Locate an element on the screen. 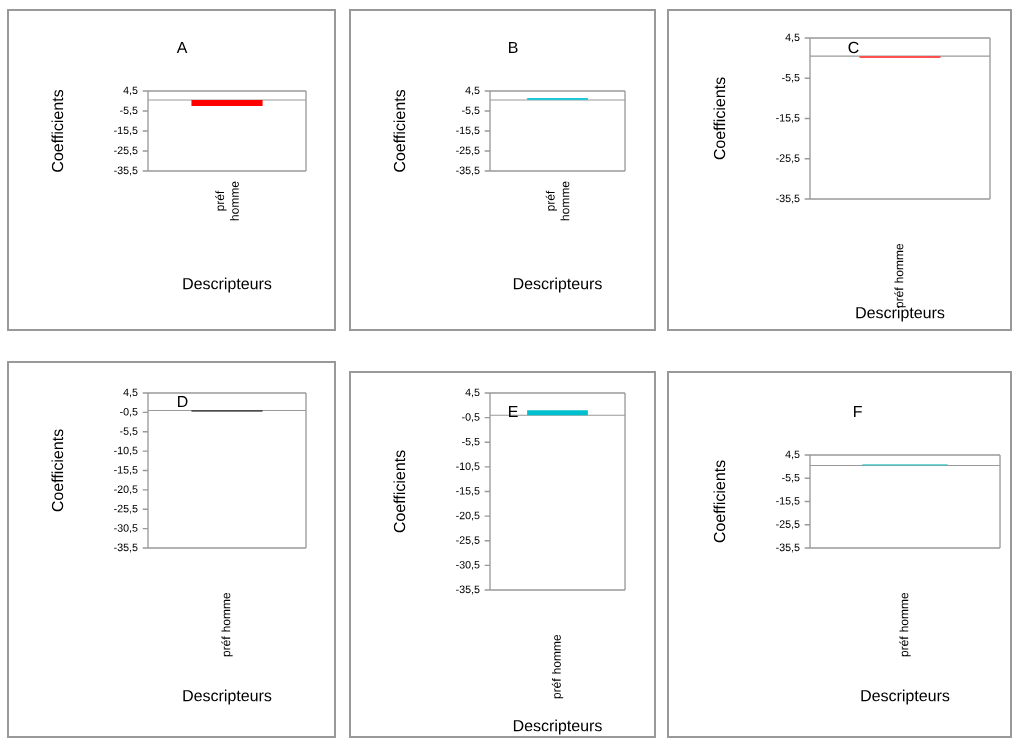 This screenshot has height=738, width=1012. chart-title: F is located at coordinates (858, 411).